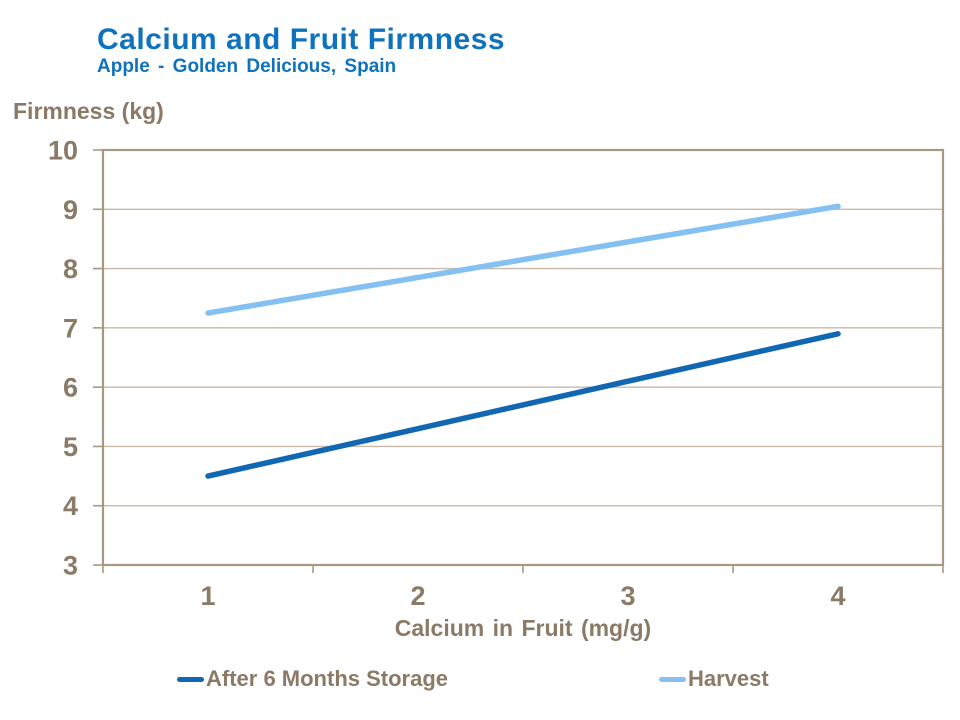 The height and width of the screenshot is (720, 960). Describe the element at coordinates (70, 328) in the screenshot. I see `y-tick-label: 7` at that location.